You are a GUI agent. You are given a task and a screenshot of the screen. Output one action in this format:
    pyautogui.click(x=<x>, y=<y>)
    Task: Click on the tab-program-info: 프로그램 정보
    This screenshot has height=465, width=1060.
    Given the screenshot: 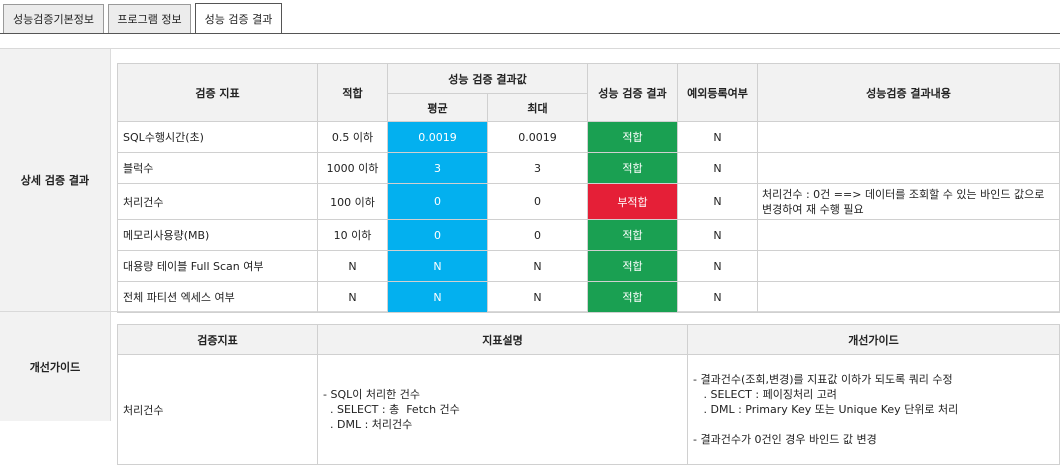 What is the action you would take?
    pyautogui.click(x=149, y=18)
    